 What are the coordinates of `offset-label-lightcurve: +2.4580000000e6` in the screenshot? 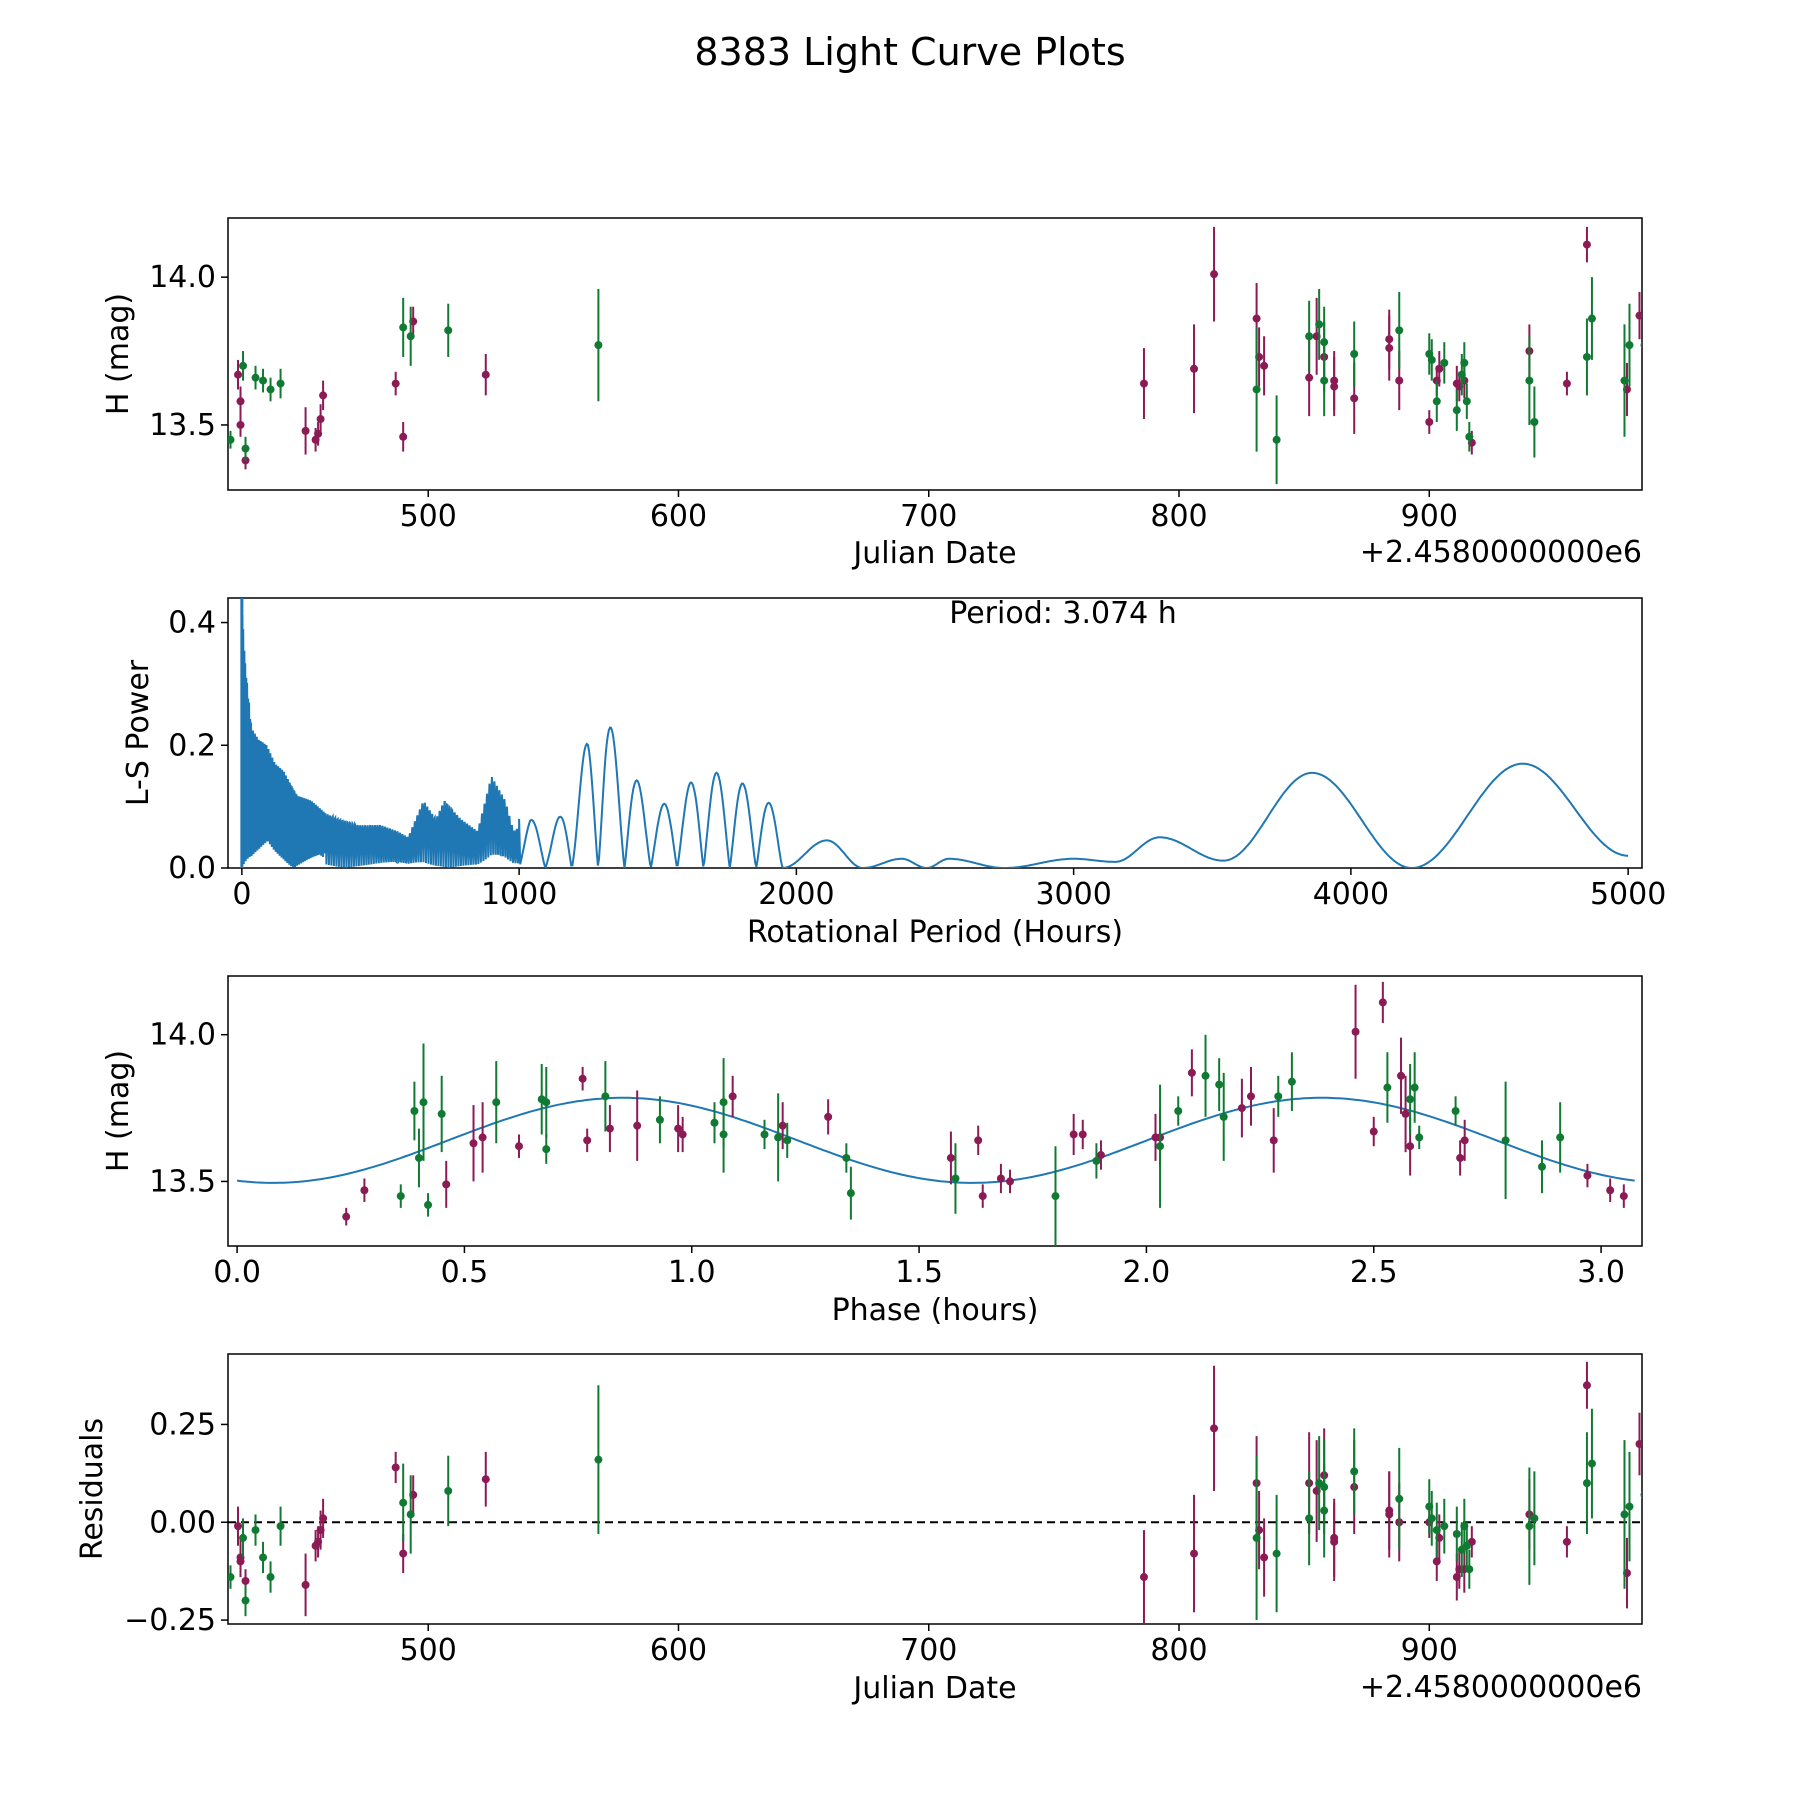 It's located at (1501, 552).